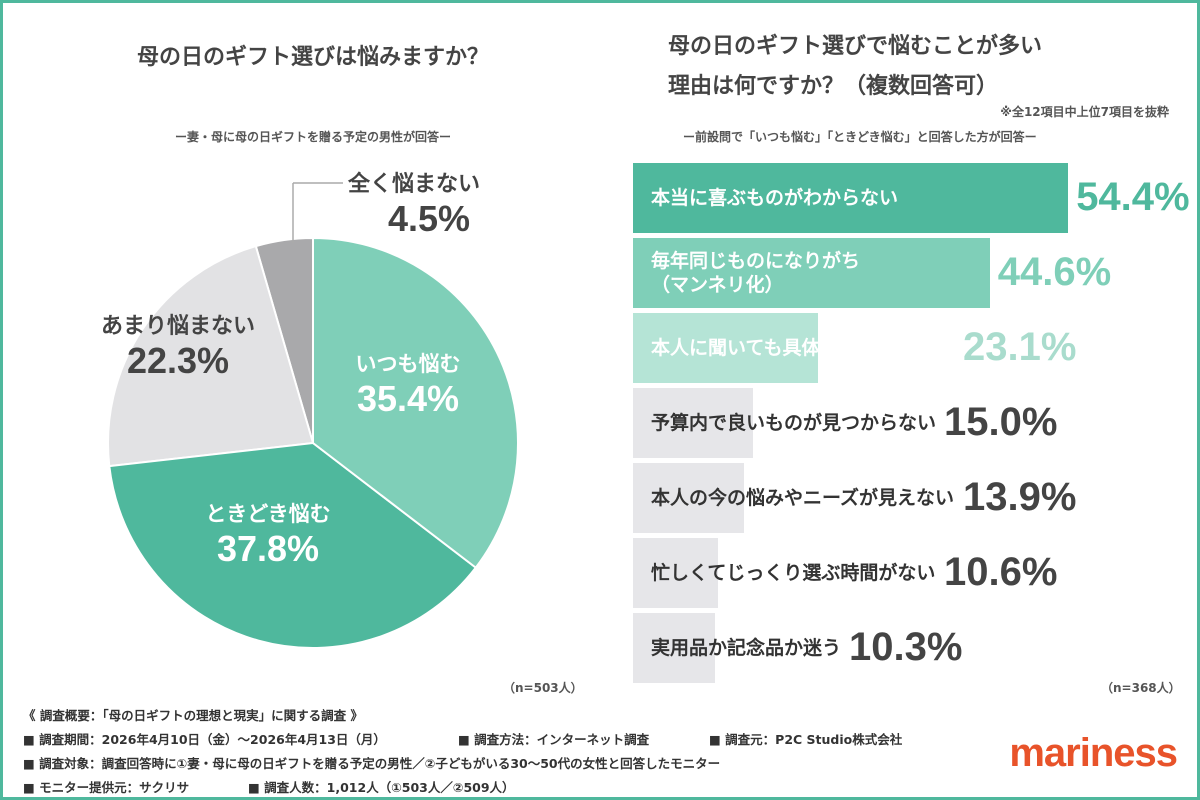 The image size is (1200, 800). What do you see at coordinates (855, 66) in the screenshot?
I see `bar-title: 母の日のギフト選びで悩むことが多い 理由は何ですか？（複数回答可）` at bounding box center [855, 66].